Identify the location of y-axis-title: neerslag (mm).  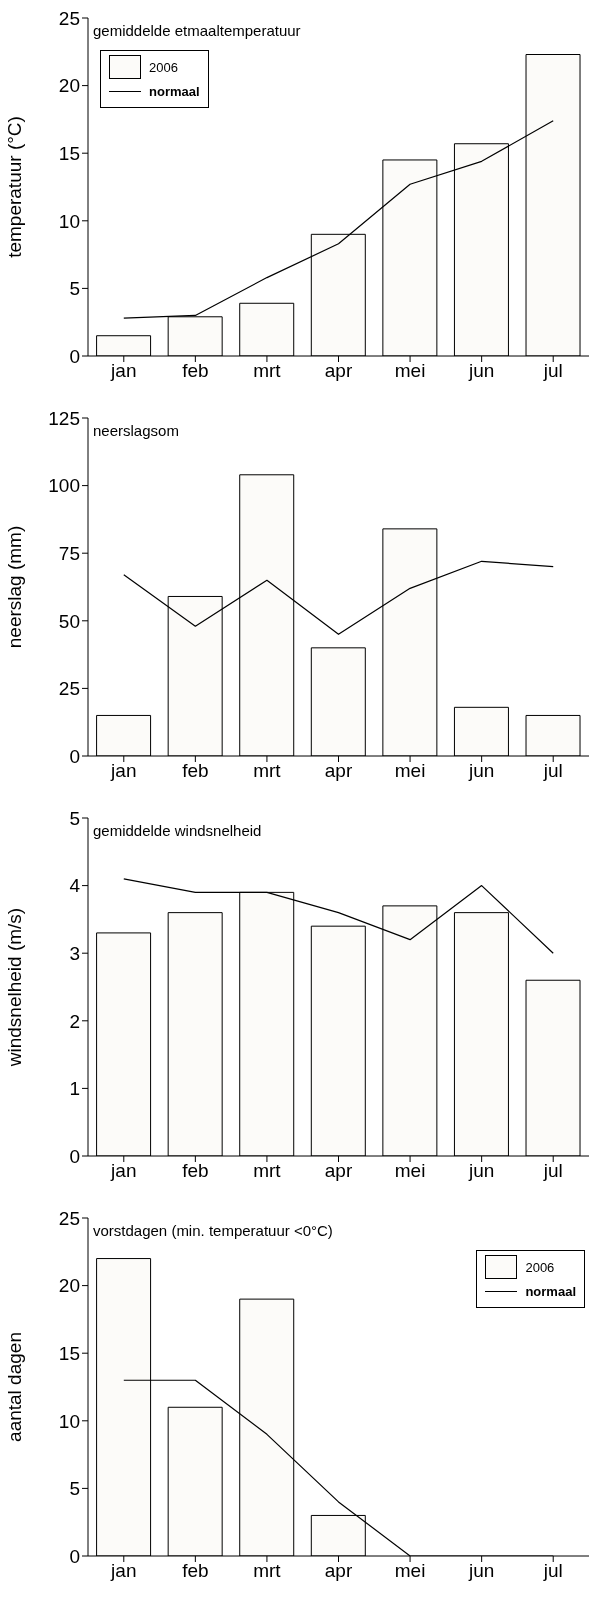
(14, 587).